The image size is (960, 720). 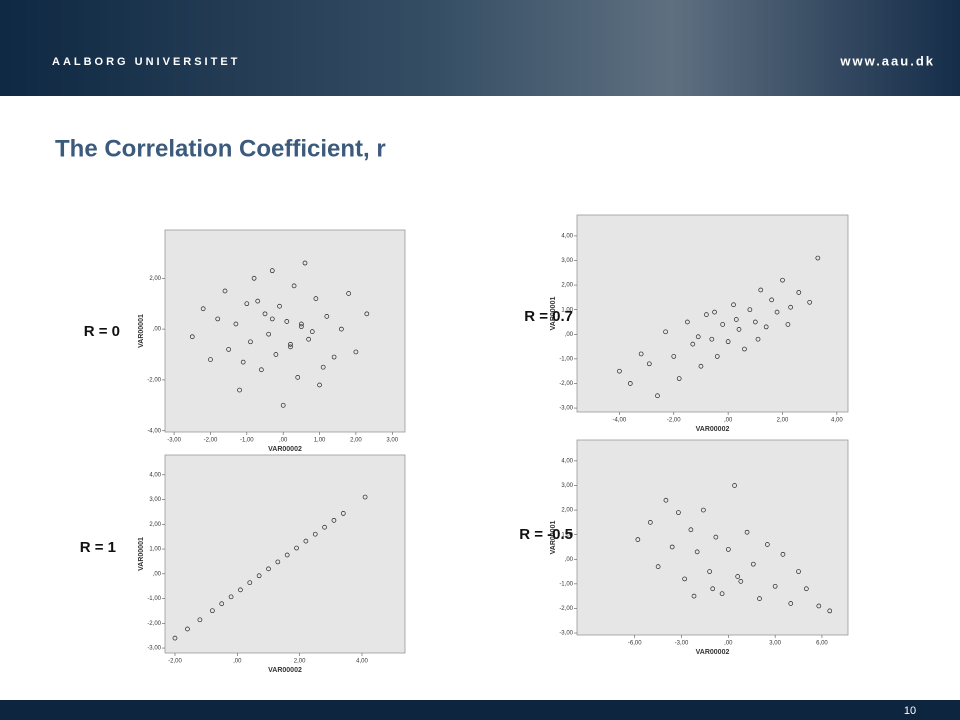 What do you see at coordinates (237, 662) in the screenshot?
I see `x-tick-label: ,00` at bounding box center [237, 662].